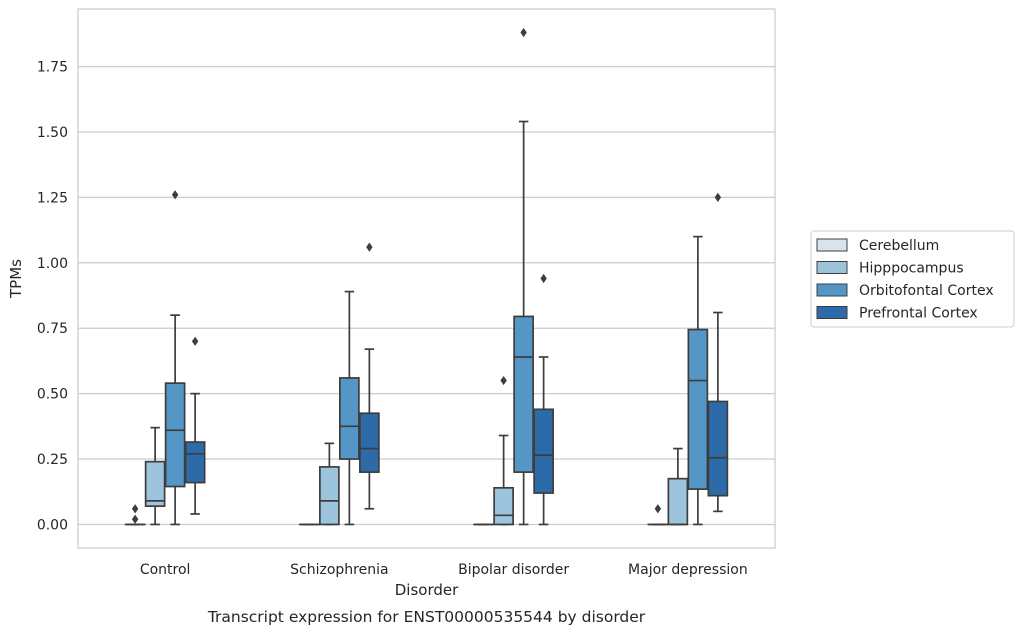 The image size is (1023, 634). I want to click on box-orbitofontal-cortex-control, so click(175, 358).